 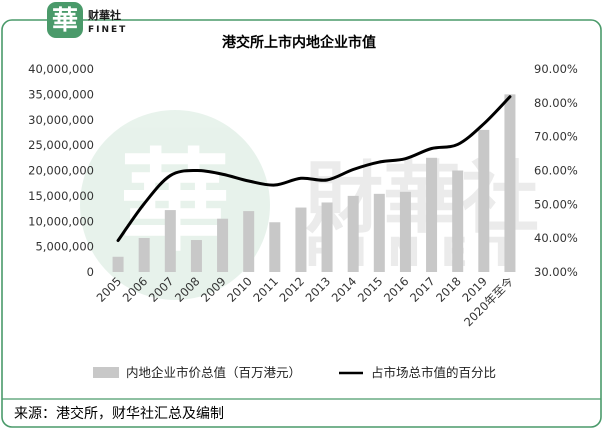 I want to click on bar-2014, so click(x=353, y=233).